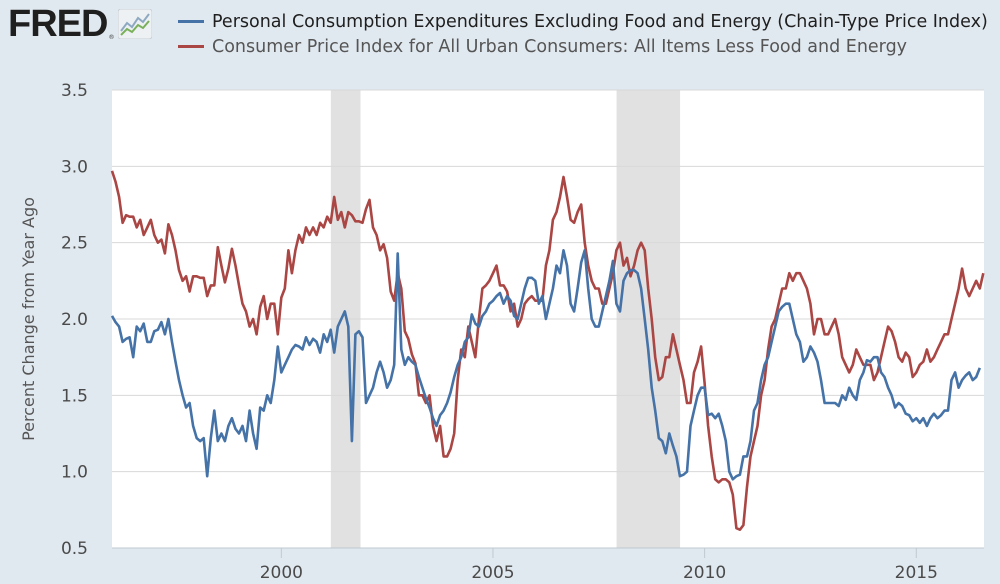  What do you see at coordinates (599, 565) in the screenshot?
I see `x-axis-ticks: 2000 2005 2010 2015` at bounding box center [599, 565].